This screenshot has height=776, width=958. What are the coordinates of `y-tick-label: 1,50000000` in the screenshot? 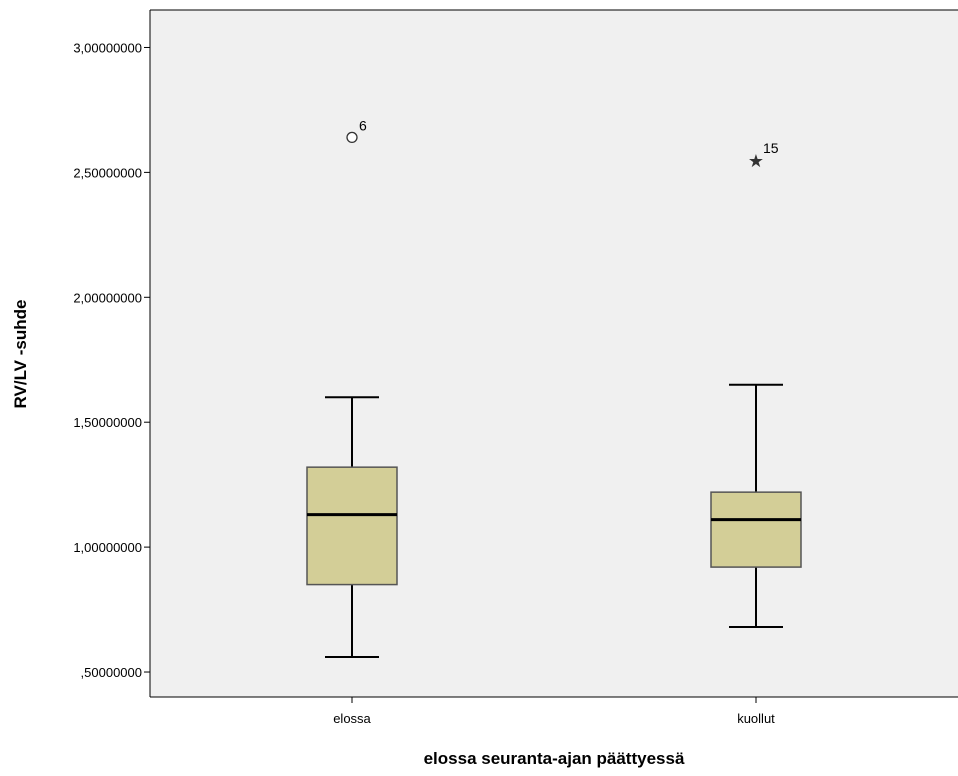 It's located at (107, 422).